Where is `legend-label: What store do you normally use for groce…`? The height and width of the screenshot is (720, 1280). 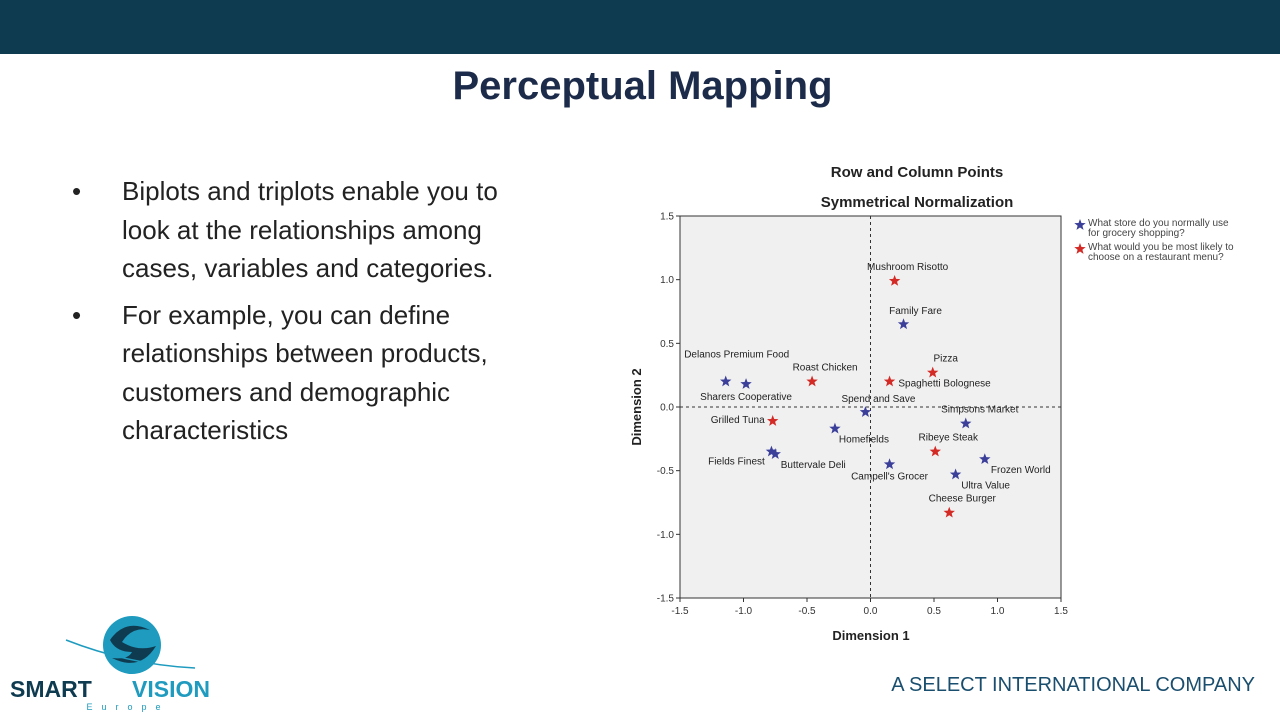
legend-label: What store do you normally use for groce… is located at coordinates (1158, 228).